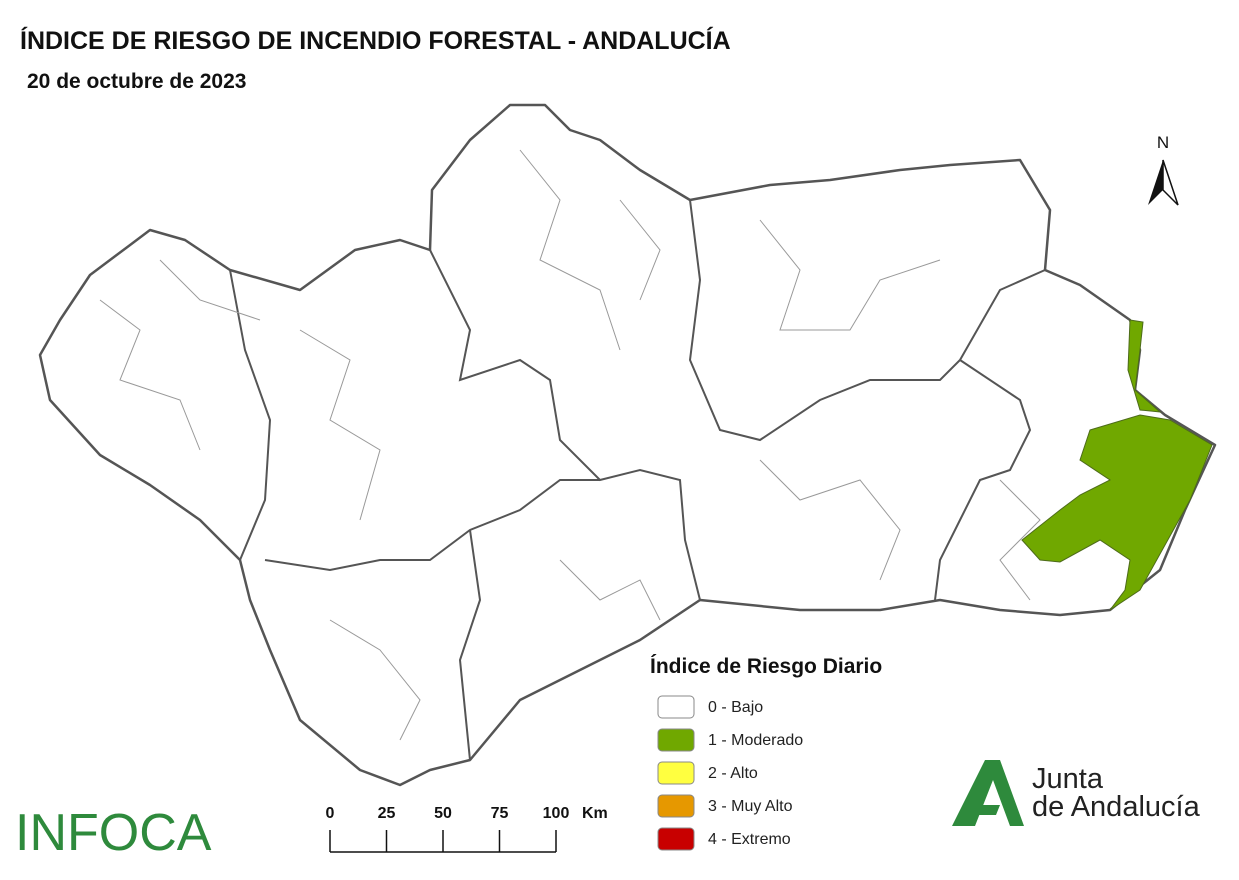 The height and width of the screenshot is (880, 1239). I want to click on legend-label: 0 - Bajo, so click(735, 707).